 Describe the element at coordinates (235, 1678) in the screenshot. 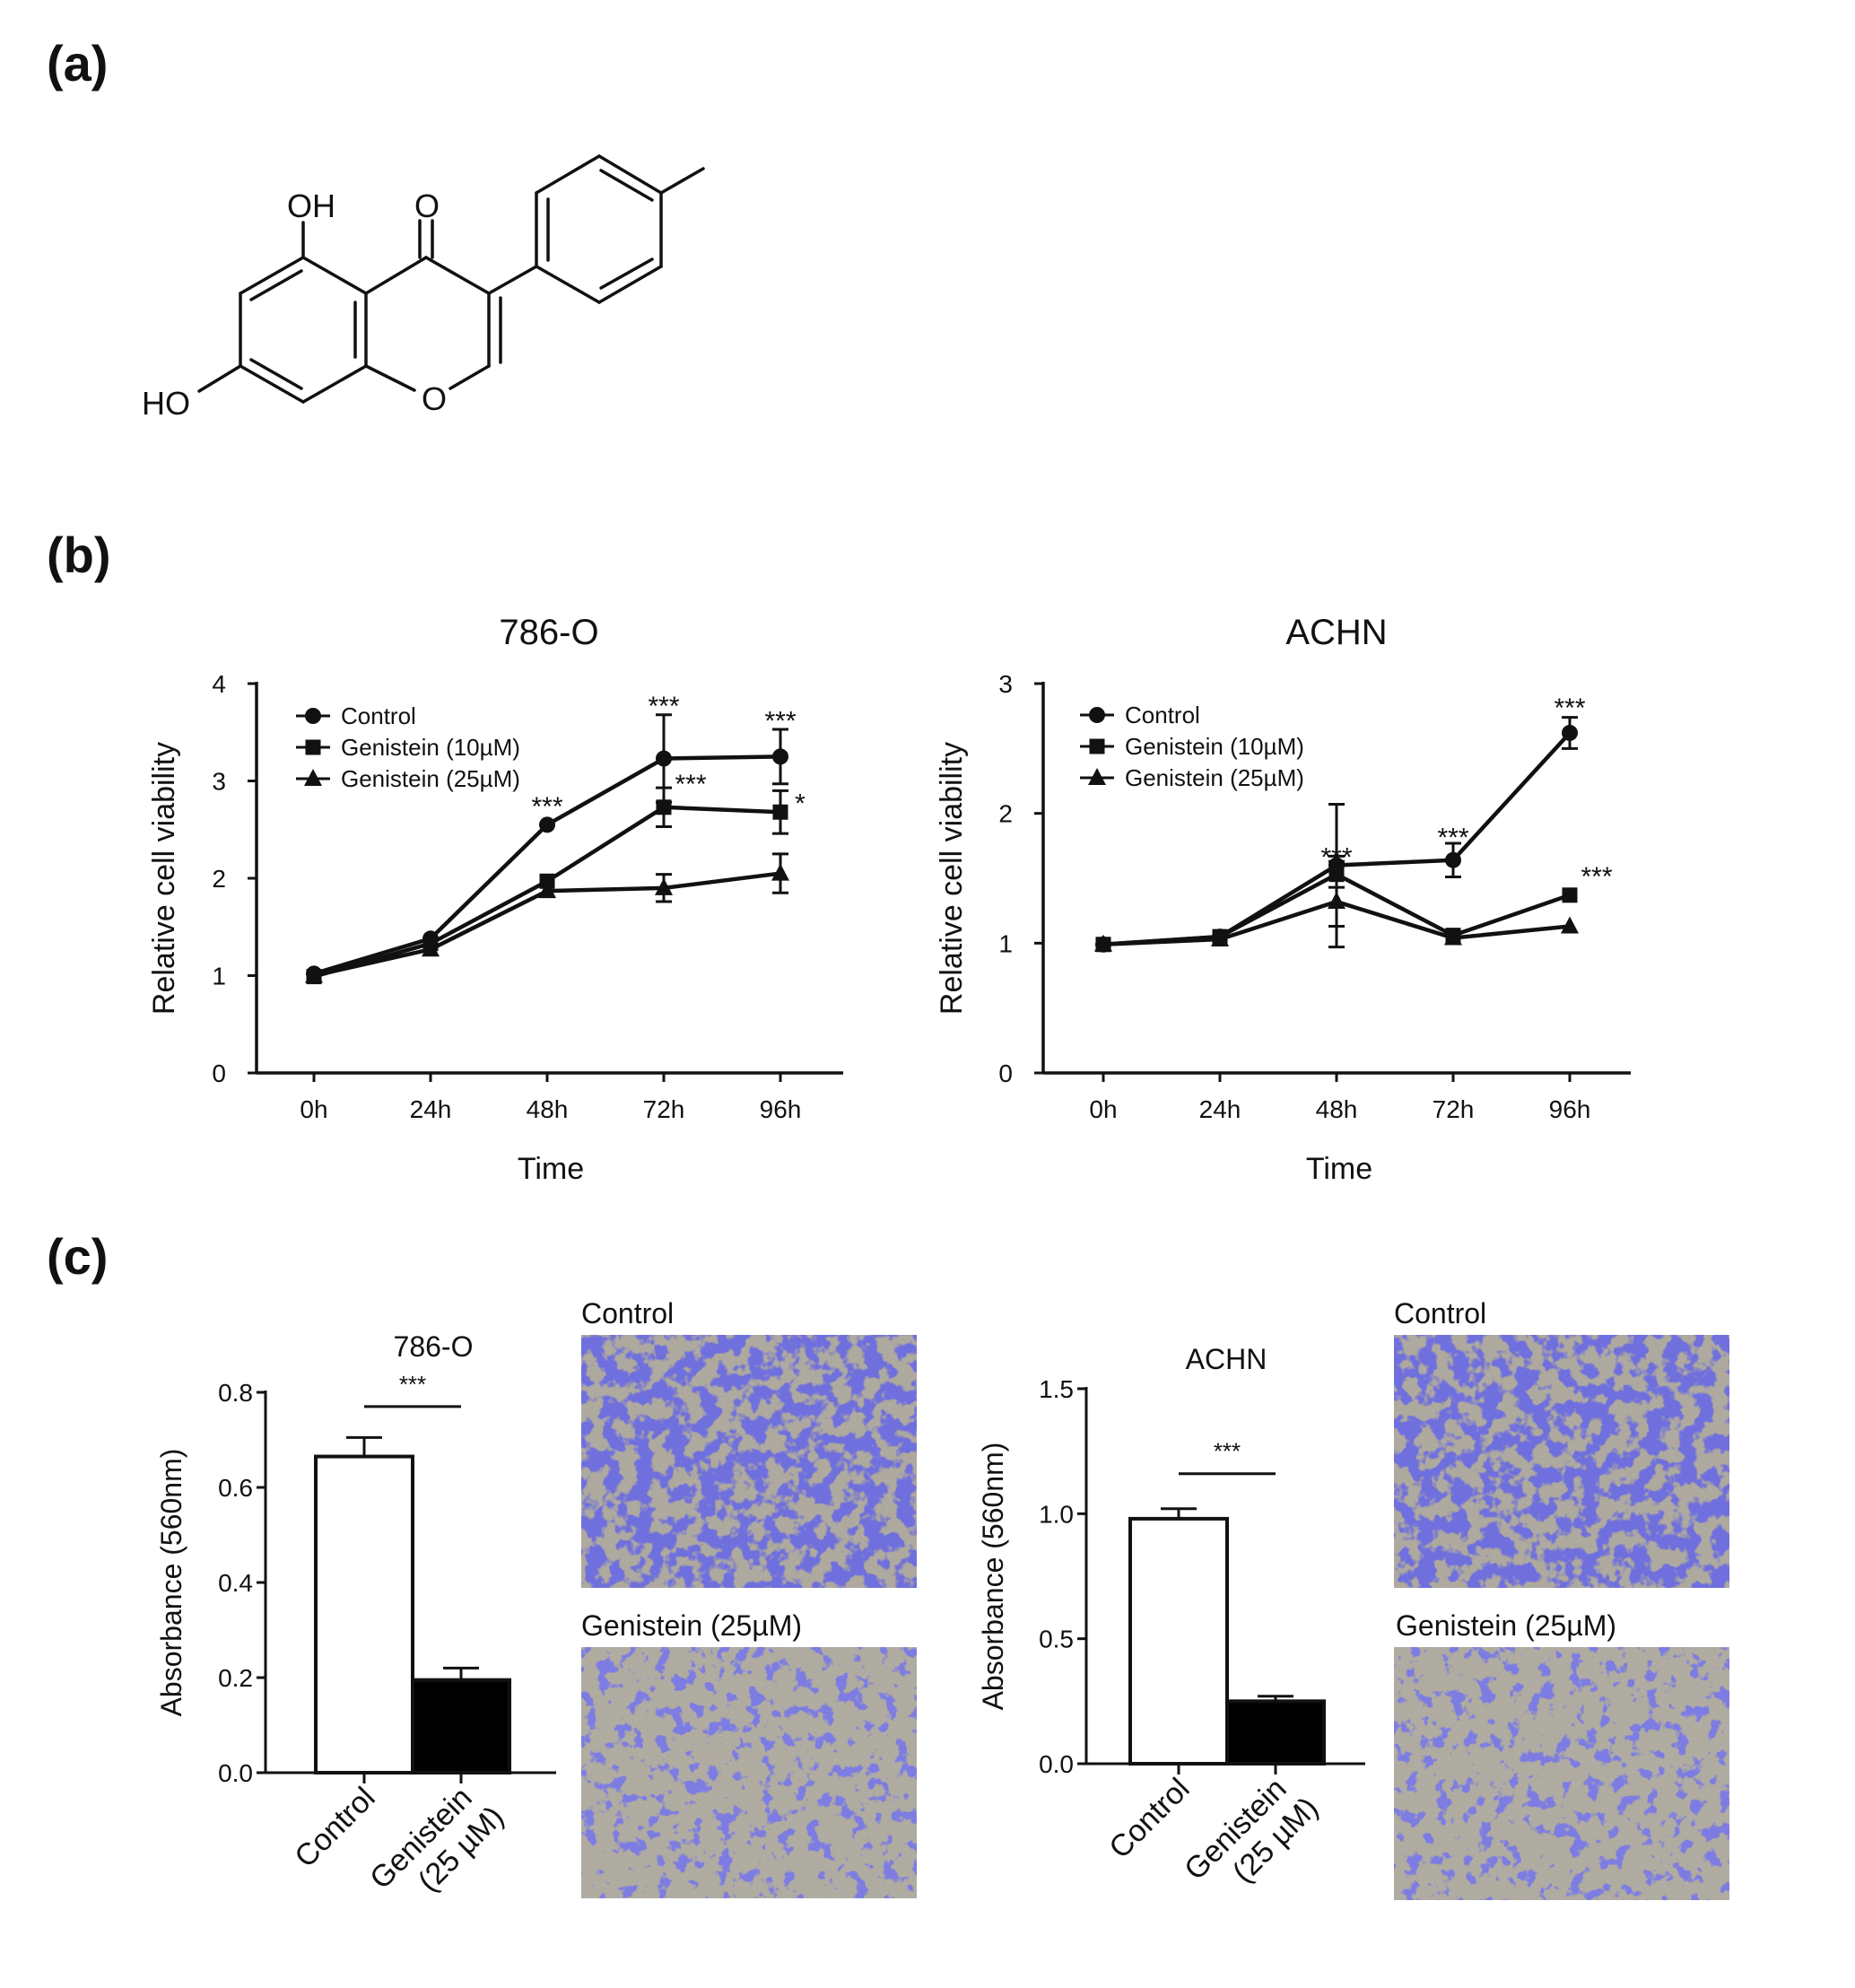

I see `y-tick-label: 0.2` at that location.